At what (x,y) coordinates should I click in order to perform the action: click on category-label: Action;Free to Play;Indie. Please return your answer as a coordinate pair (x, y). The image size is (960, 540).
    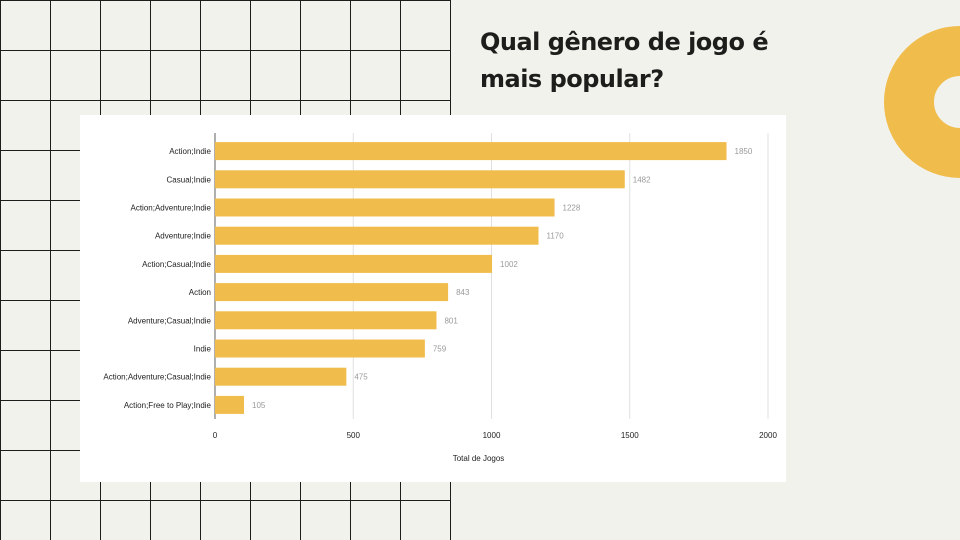
    Looking at the image, I should click on (168, 405).